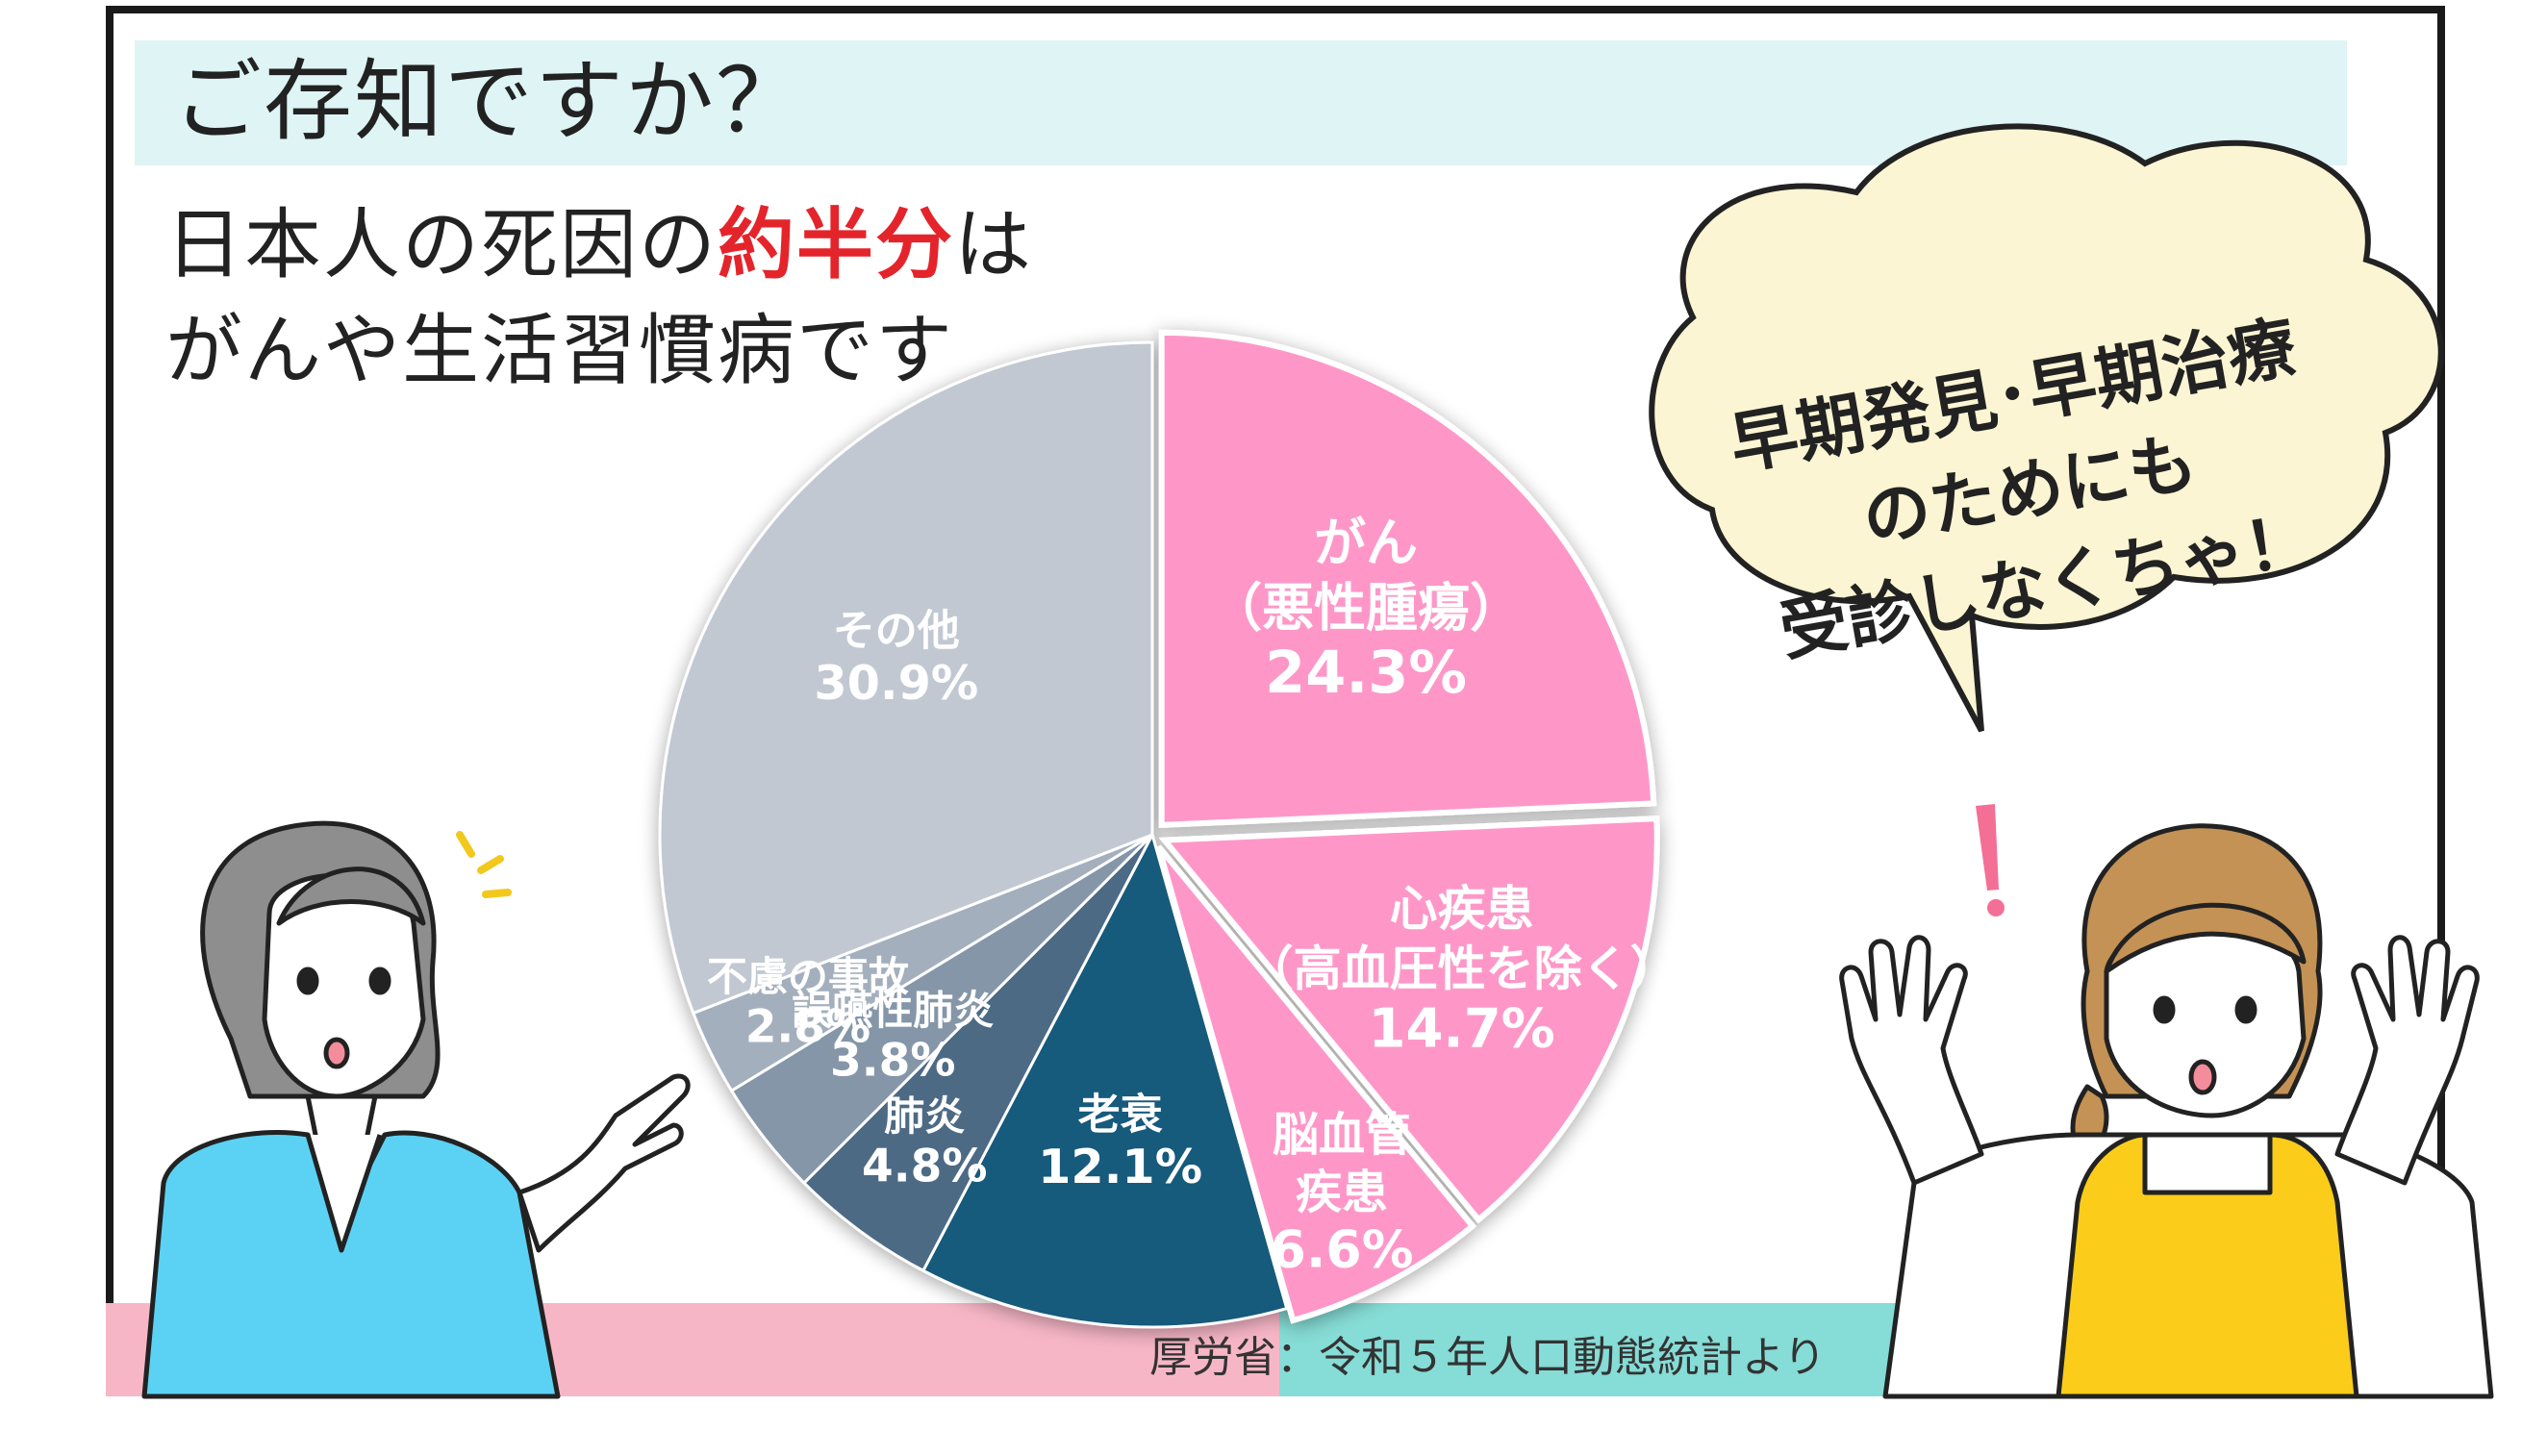  Describe the element at coordinates (1121, 1115) in the screenshot. I see `slice-label-3-0: 老衰` at that location.